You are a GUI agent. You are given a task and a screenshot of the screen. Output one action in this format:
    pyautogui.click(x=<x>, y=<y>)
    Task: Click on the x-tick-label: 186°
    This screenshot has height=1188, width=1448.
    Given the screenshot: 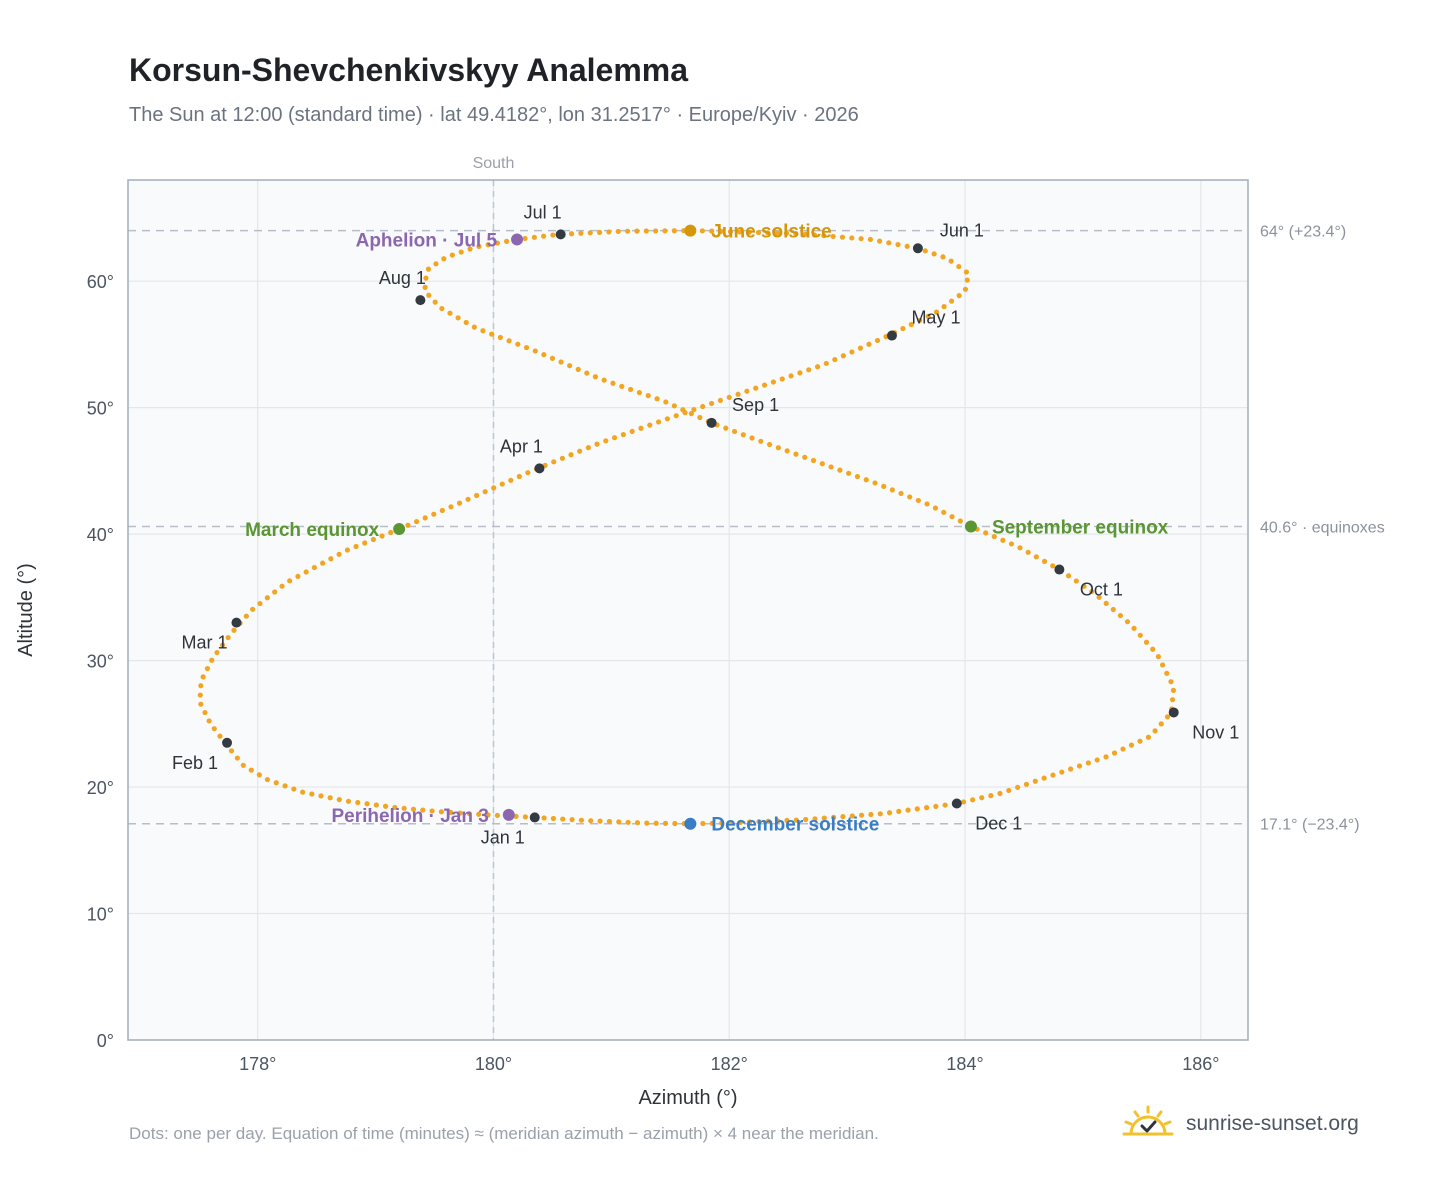 What is the action you would take?
    pyautogui.click(x=1200, y=1064)
    